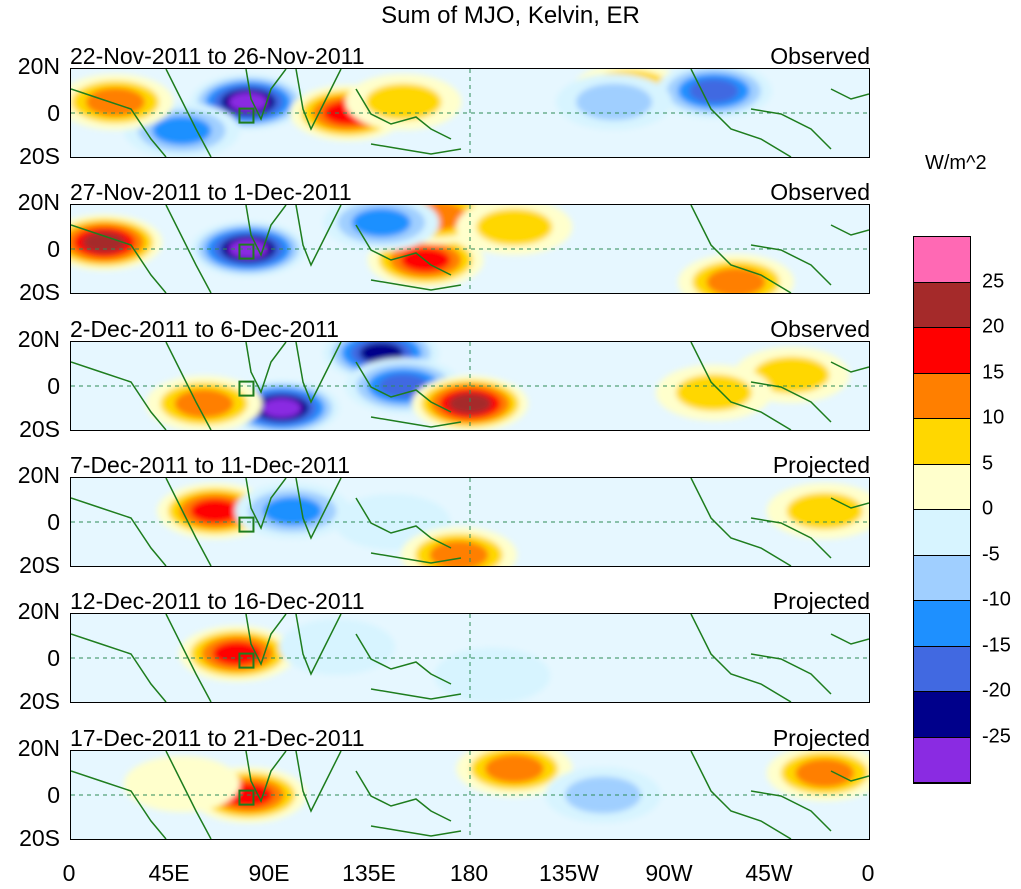 This screenshot has height=889, width=1021. What do you see at coordinates (469, 873) in the screenshot?
I see `lon-label: 180` at bounding box center [469, 873].